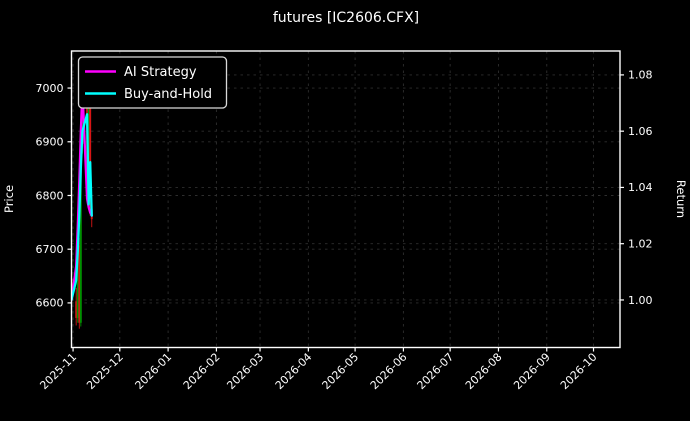 This screenshot has height=421, width=690. What do you see at coordinates (82, 207) in the screenshot?
I see `series-line-buy-and-hold` at bounding box center [82, 207].